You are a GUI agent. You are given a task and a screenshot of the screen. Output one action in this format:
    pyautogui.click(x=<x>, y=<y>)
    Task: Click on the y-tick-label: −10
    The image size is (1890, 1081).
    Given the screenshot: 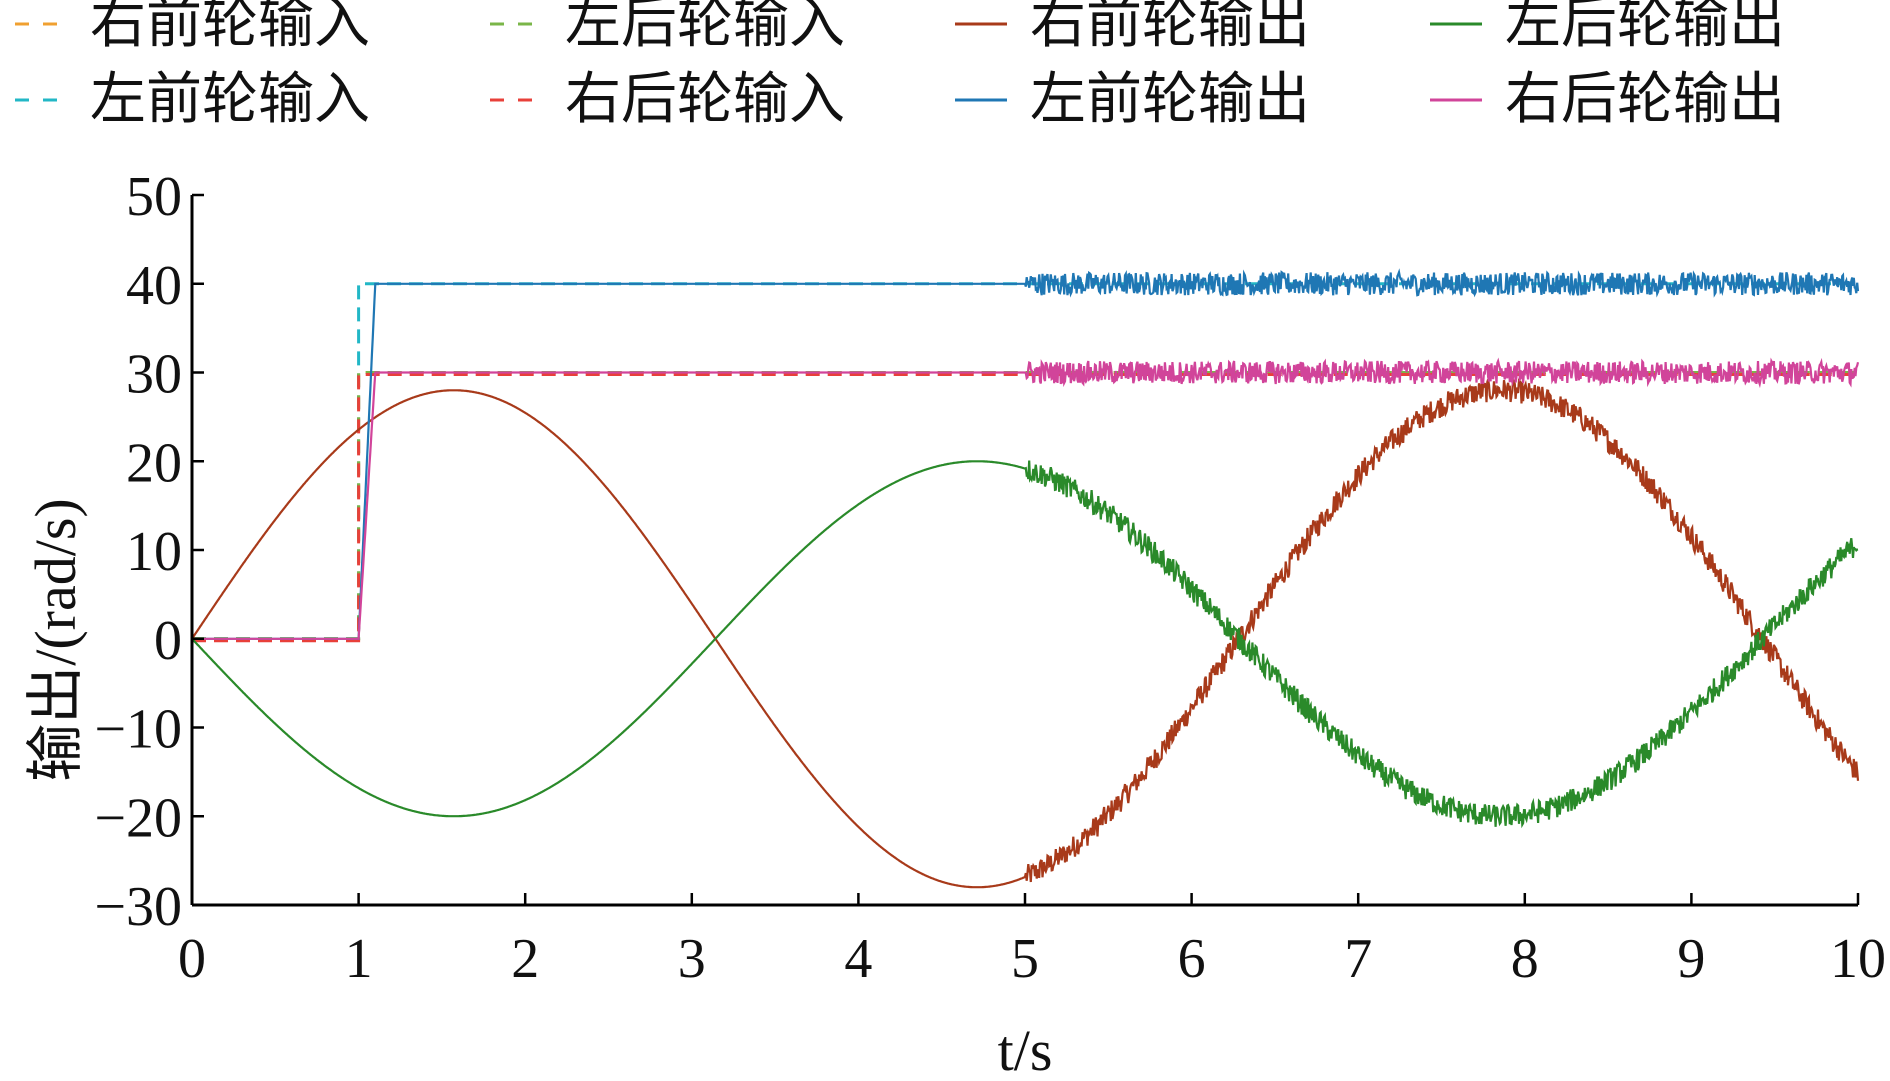 What is the action you would take?
    pyautogui.click(x=138, y=730)
    